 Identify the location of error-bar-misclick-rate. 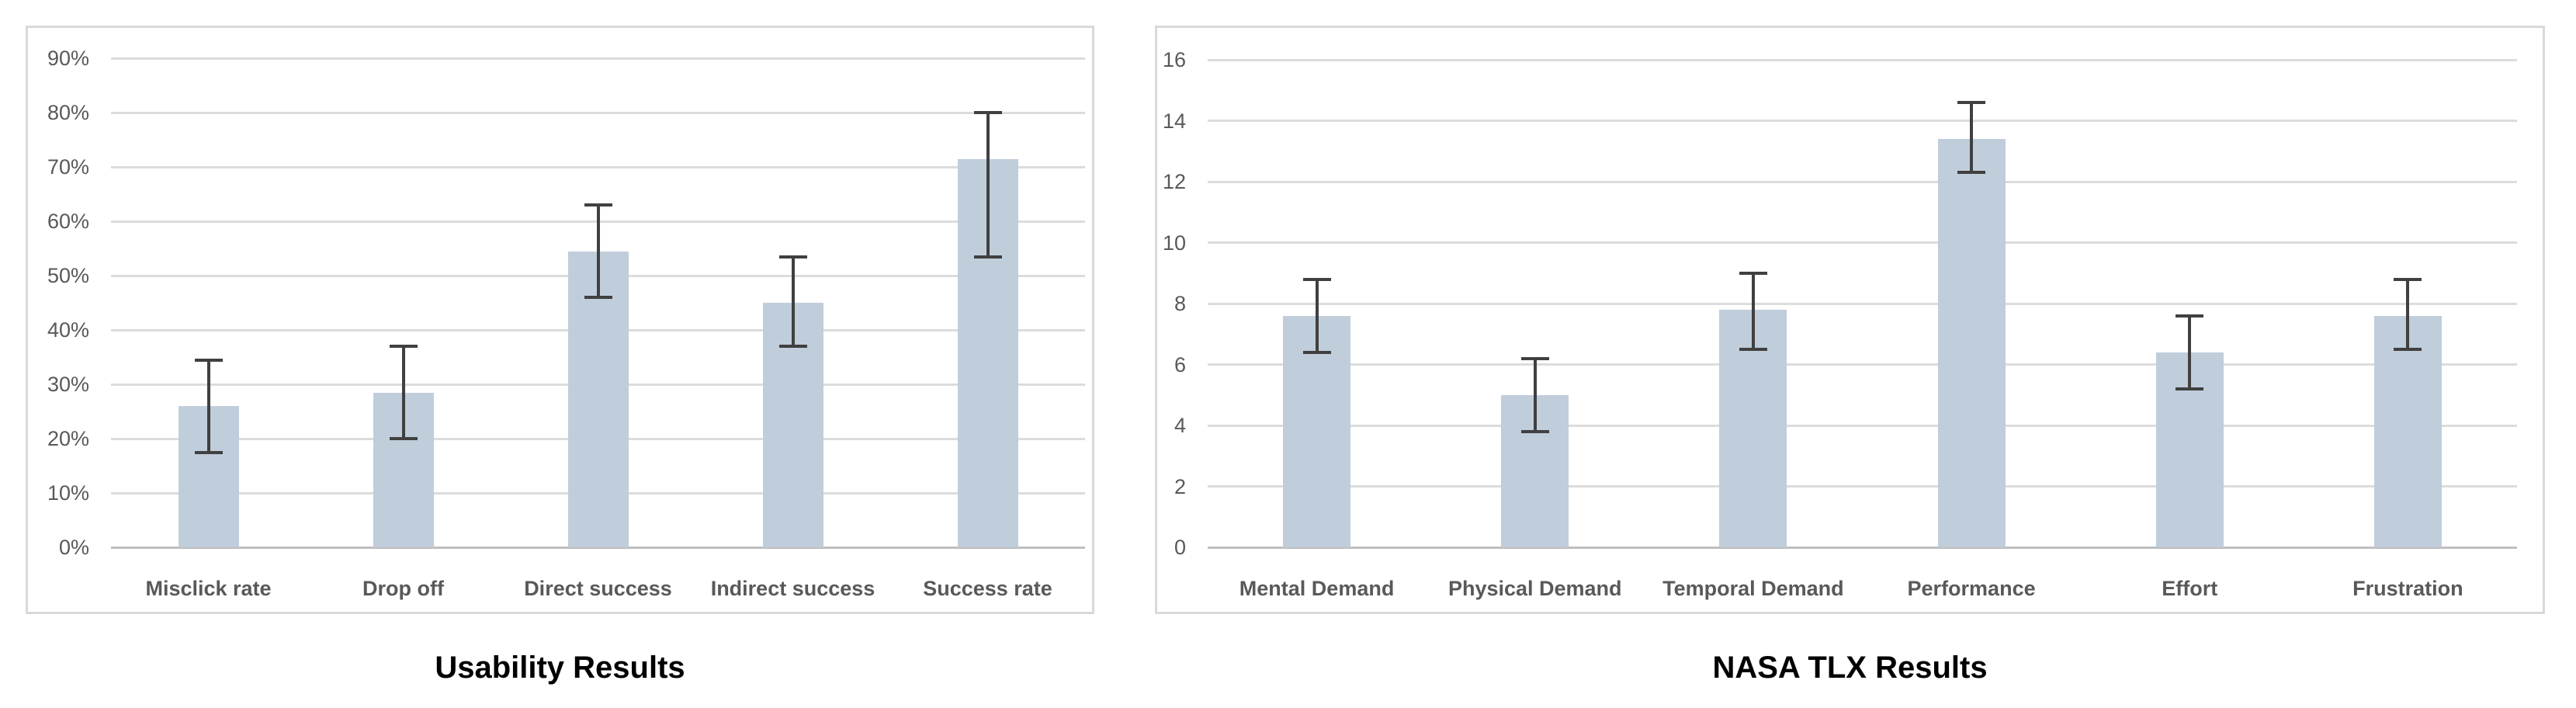
(208, 406).